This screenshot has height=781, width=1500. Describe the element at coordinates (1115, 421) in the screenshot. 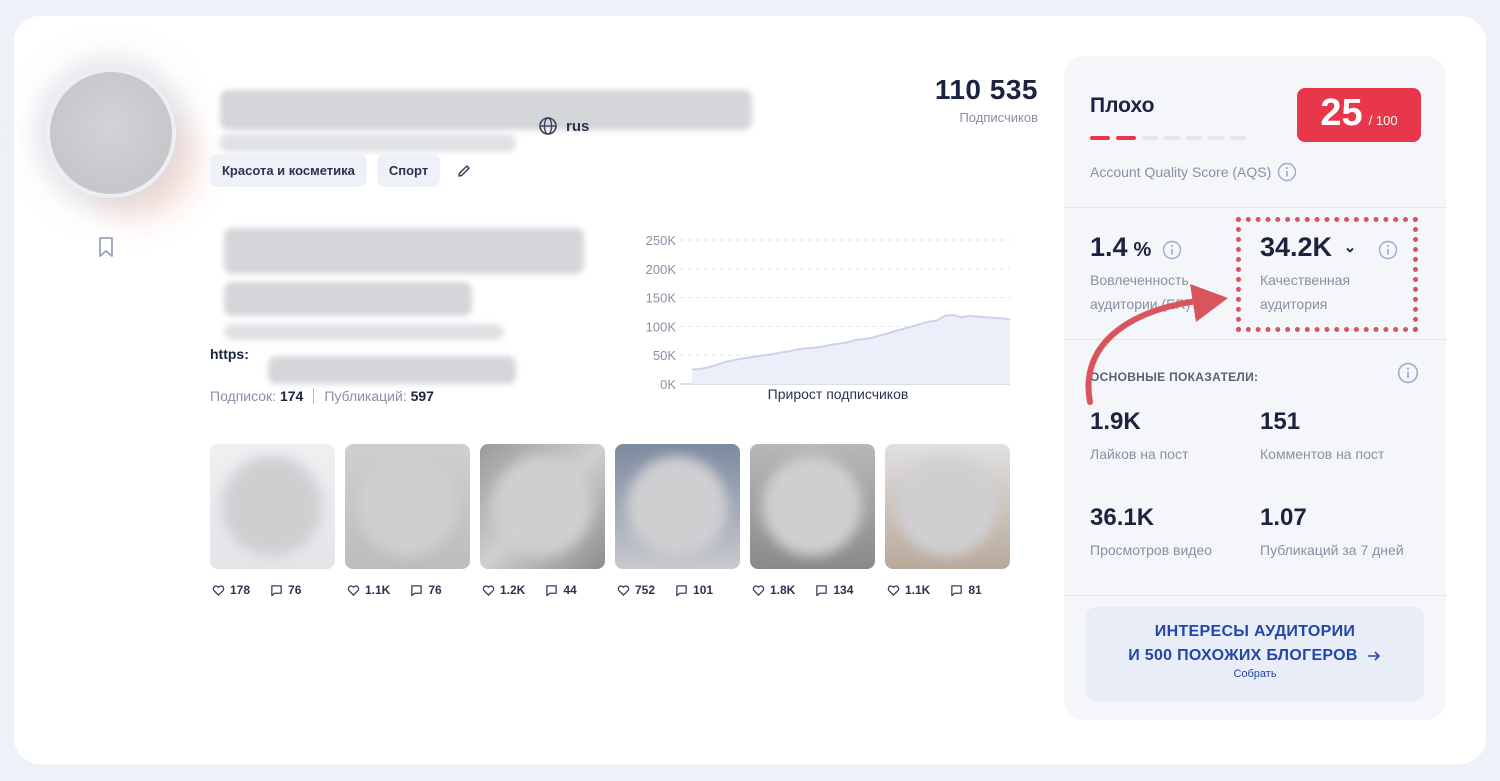

I see `likes-per-post-value: 1.9K` at that location.